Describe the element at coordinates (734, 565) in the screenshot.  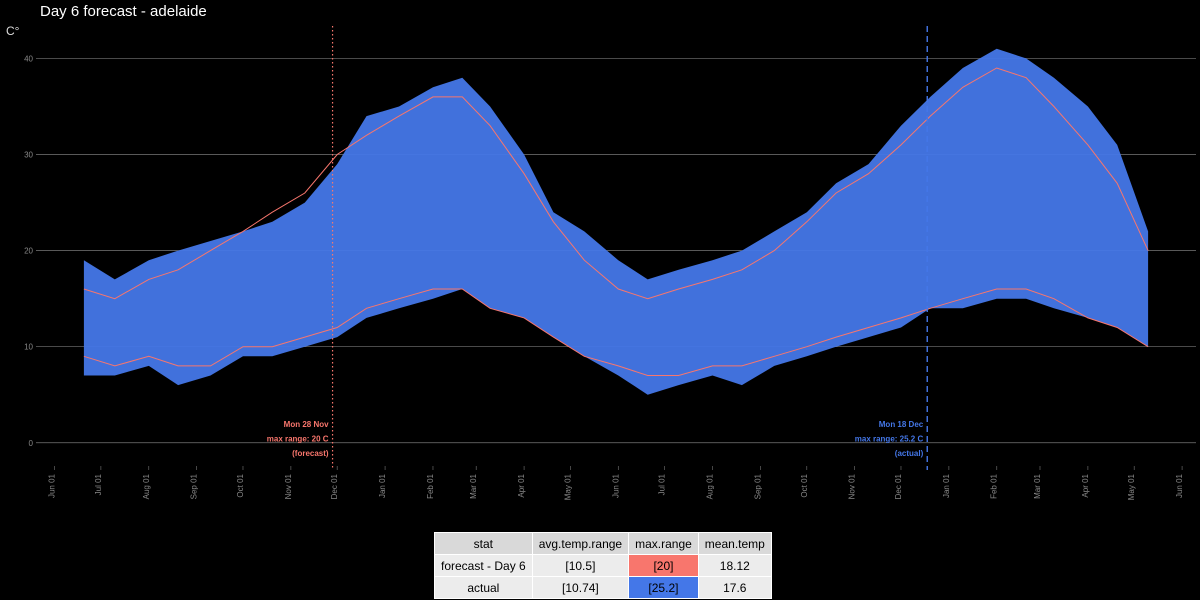
I see `stats-cell-mean-temp: 18.12` at that location.